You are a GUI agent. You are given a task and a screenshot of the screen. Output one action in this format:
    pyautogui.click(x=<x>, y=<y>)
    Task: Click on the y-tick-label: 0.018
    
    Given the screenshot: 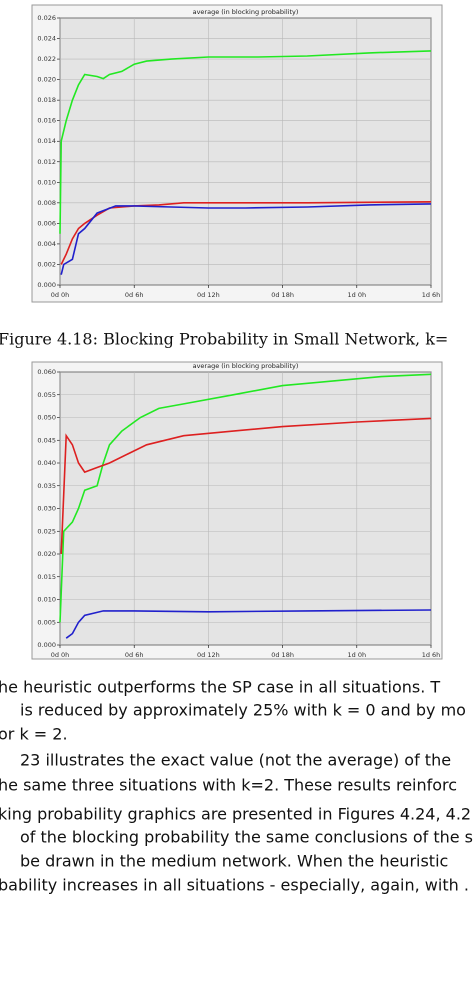 What is the action you would take?
    pyautogui.click(x=46, y=100)
    